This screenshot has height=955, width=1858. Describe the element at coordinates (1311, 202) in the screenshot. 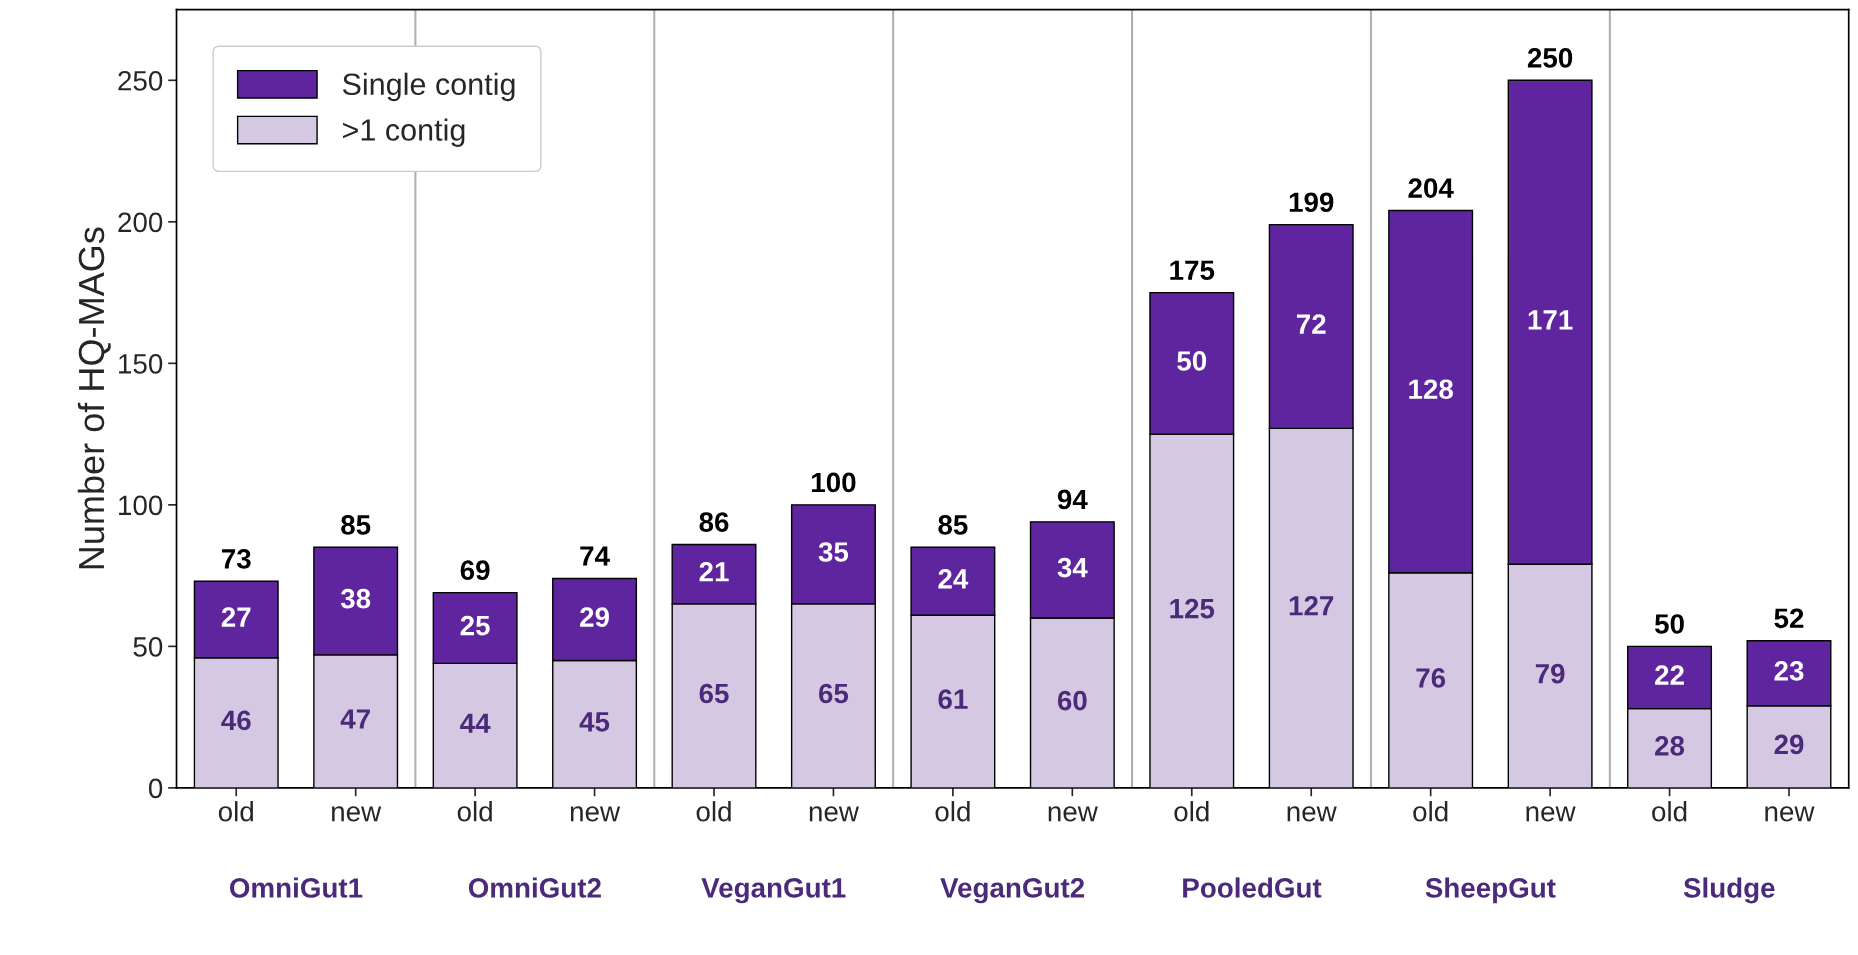

I see `total-label: 199` at that location.